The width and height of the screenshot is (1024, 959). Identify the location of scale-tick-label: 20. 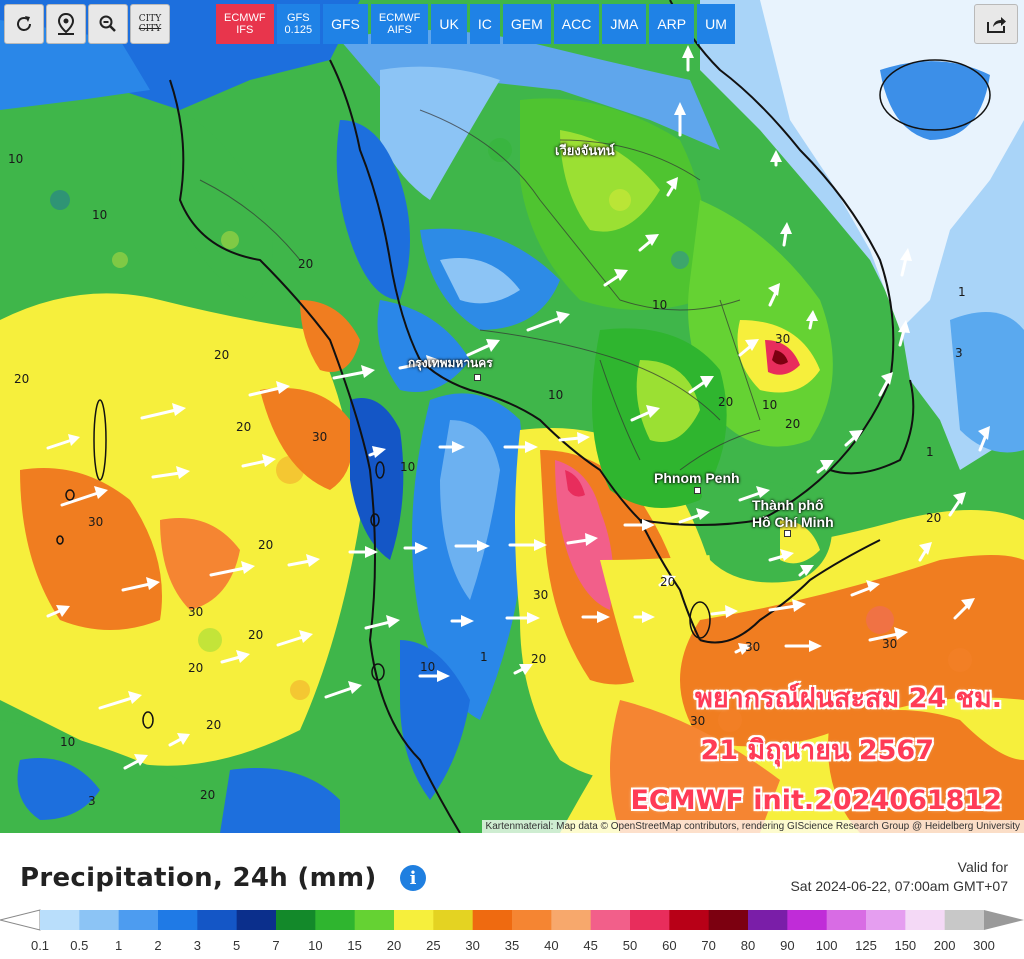
(394, 945).